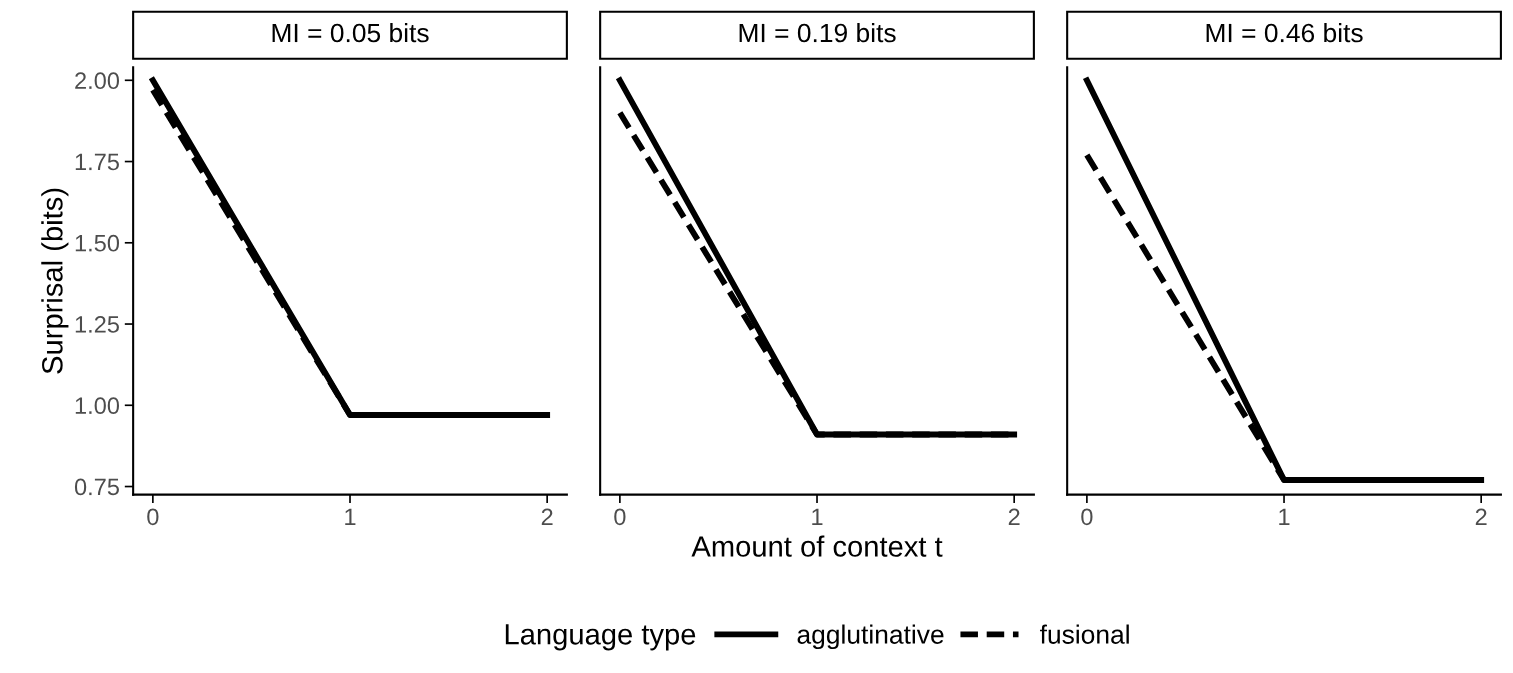  I want to click on chart-title: MI = 0.46 bits, so click(1284, 32).